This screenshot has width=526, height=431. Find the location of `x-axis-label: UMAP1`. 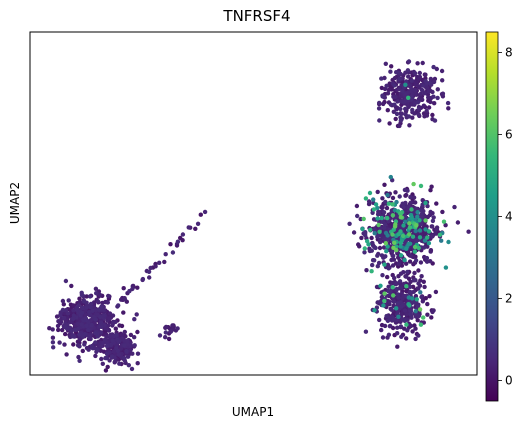

x-axis-label: UMAP1 is located at coordinates (253, 412).